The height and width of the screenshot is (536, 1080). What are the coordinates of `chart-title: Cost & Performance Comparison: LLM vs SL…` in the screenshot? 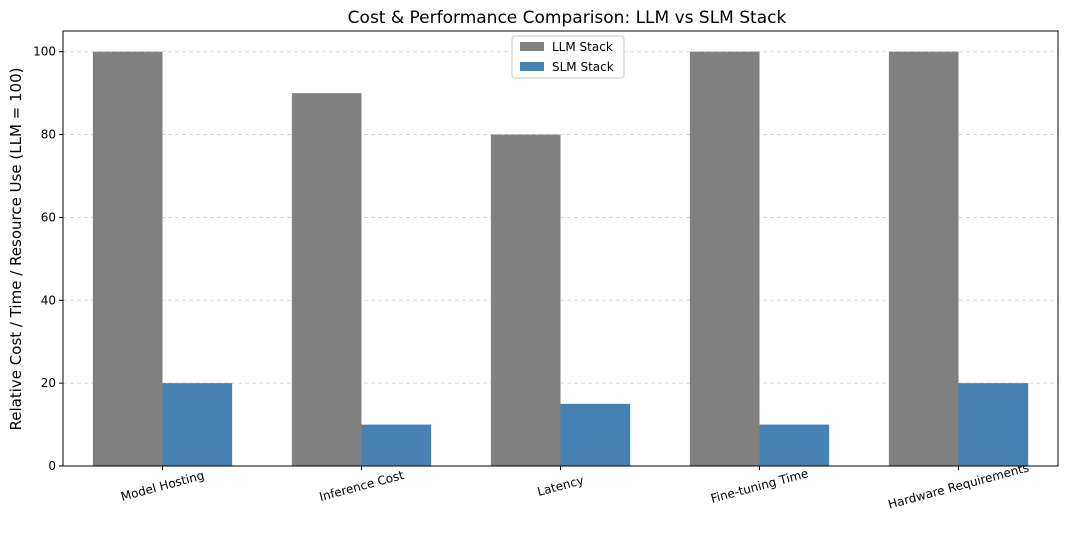 It's located at (567, 18).